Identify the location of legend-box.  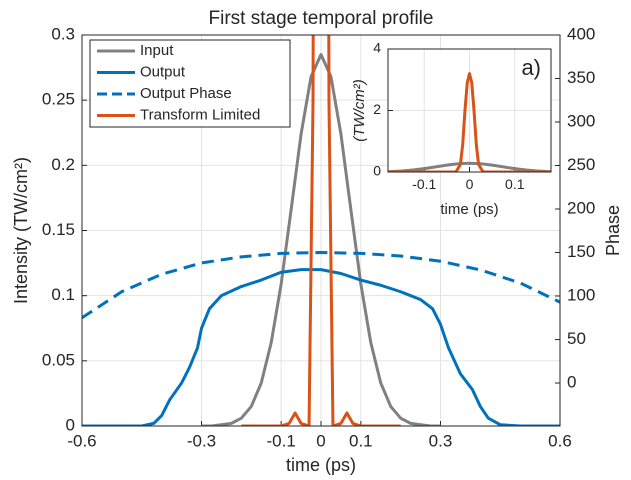
(190, 83).